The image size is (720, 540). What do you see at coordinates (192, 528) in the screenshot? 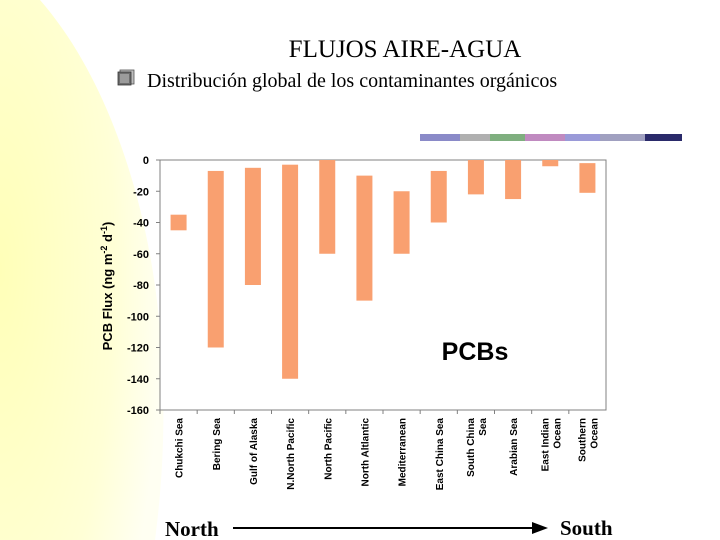
I see `direction-start-label: North` at bounding box center [192, 528].